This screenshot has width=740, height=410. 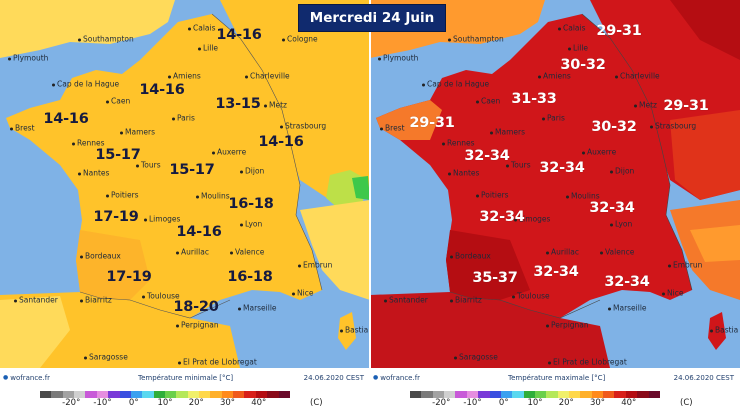 I want to click on city-label: Auxerre, so click(x=599, y=152).